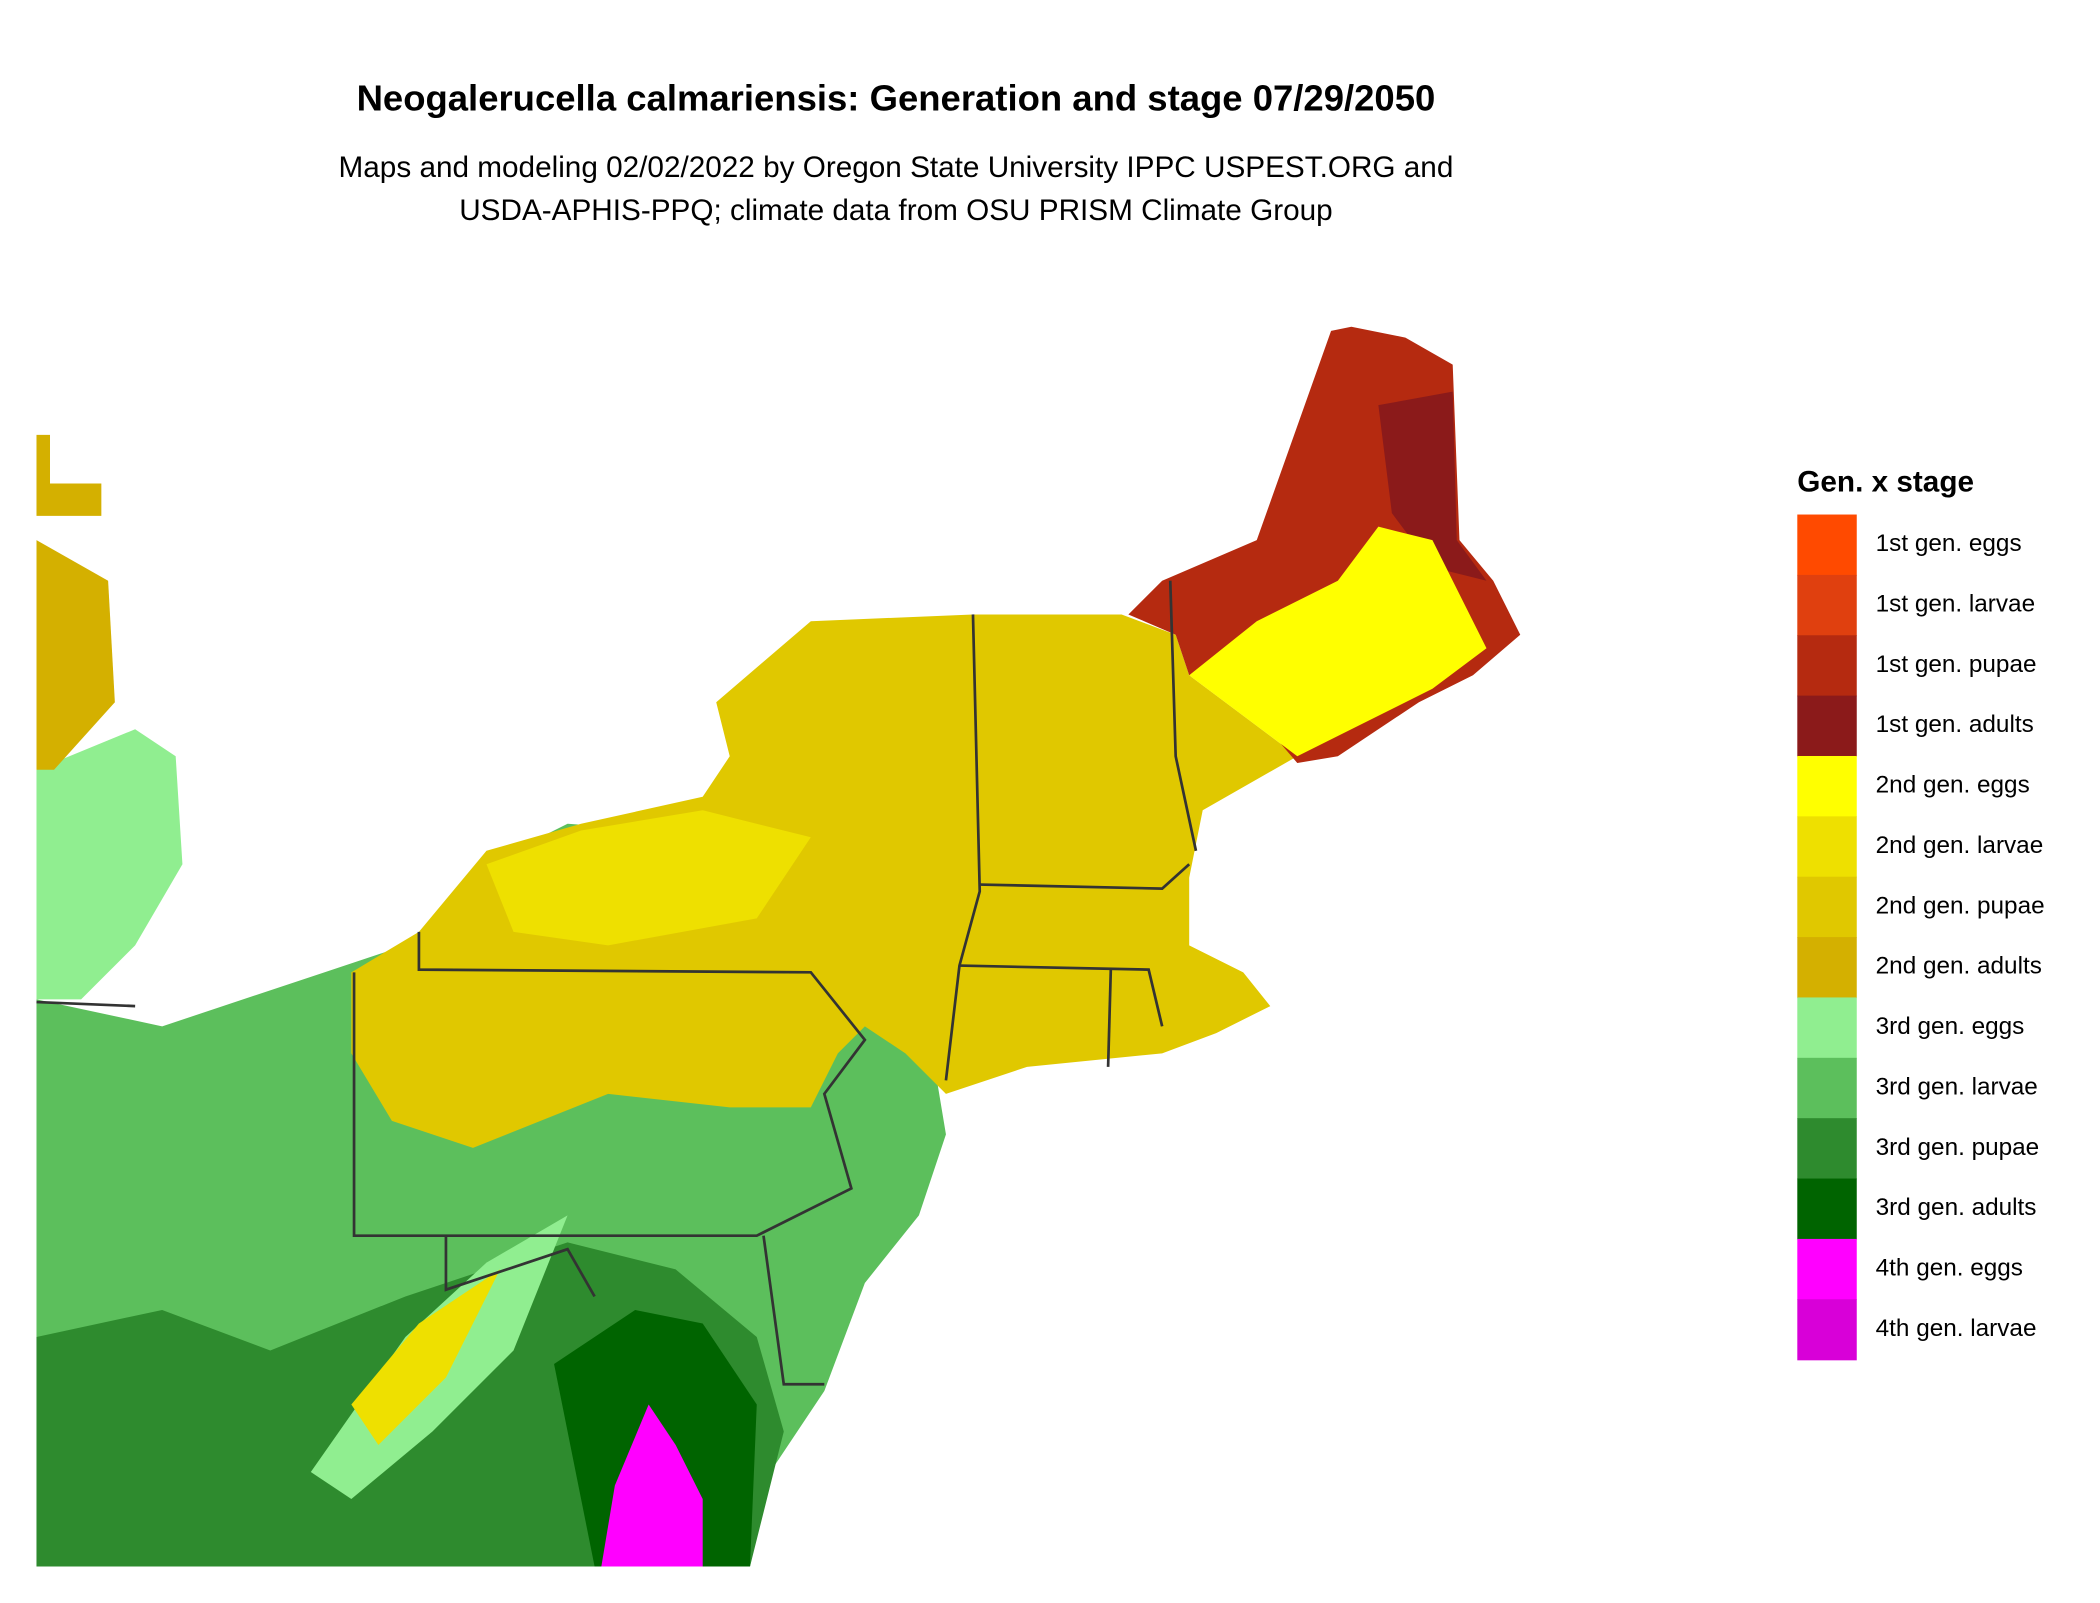 Image resolution: width=2100 pixels, height=1603 pixels. Describe the element at coordinates (1949, 543) in the screenshot. I see `legend-label: 1st gen. eggs` at that location.